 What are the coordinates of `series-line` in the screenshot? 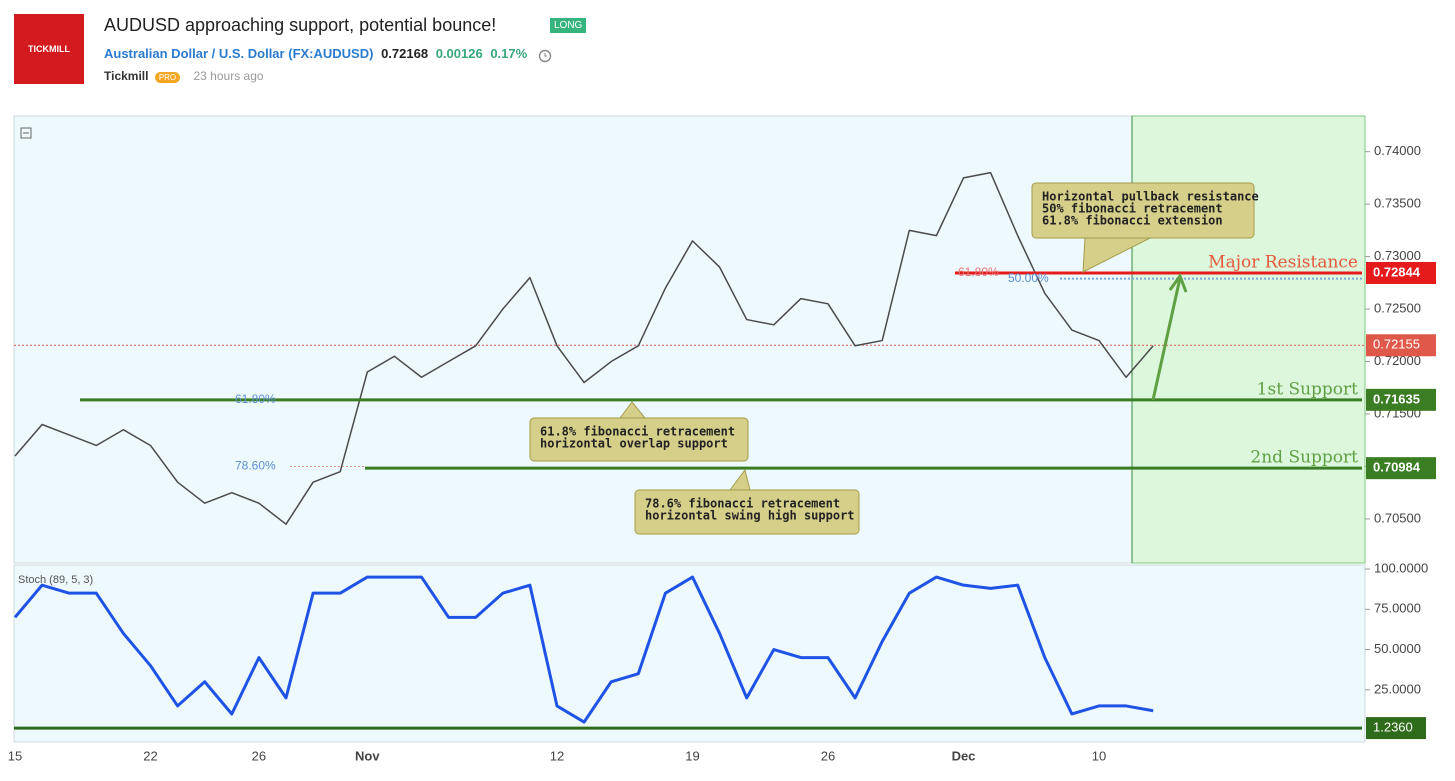 It's located at (583, 649).